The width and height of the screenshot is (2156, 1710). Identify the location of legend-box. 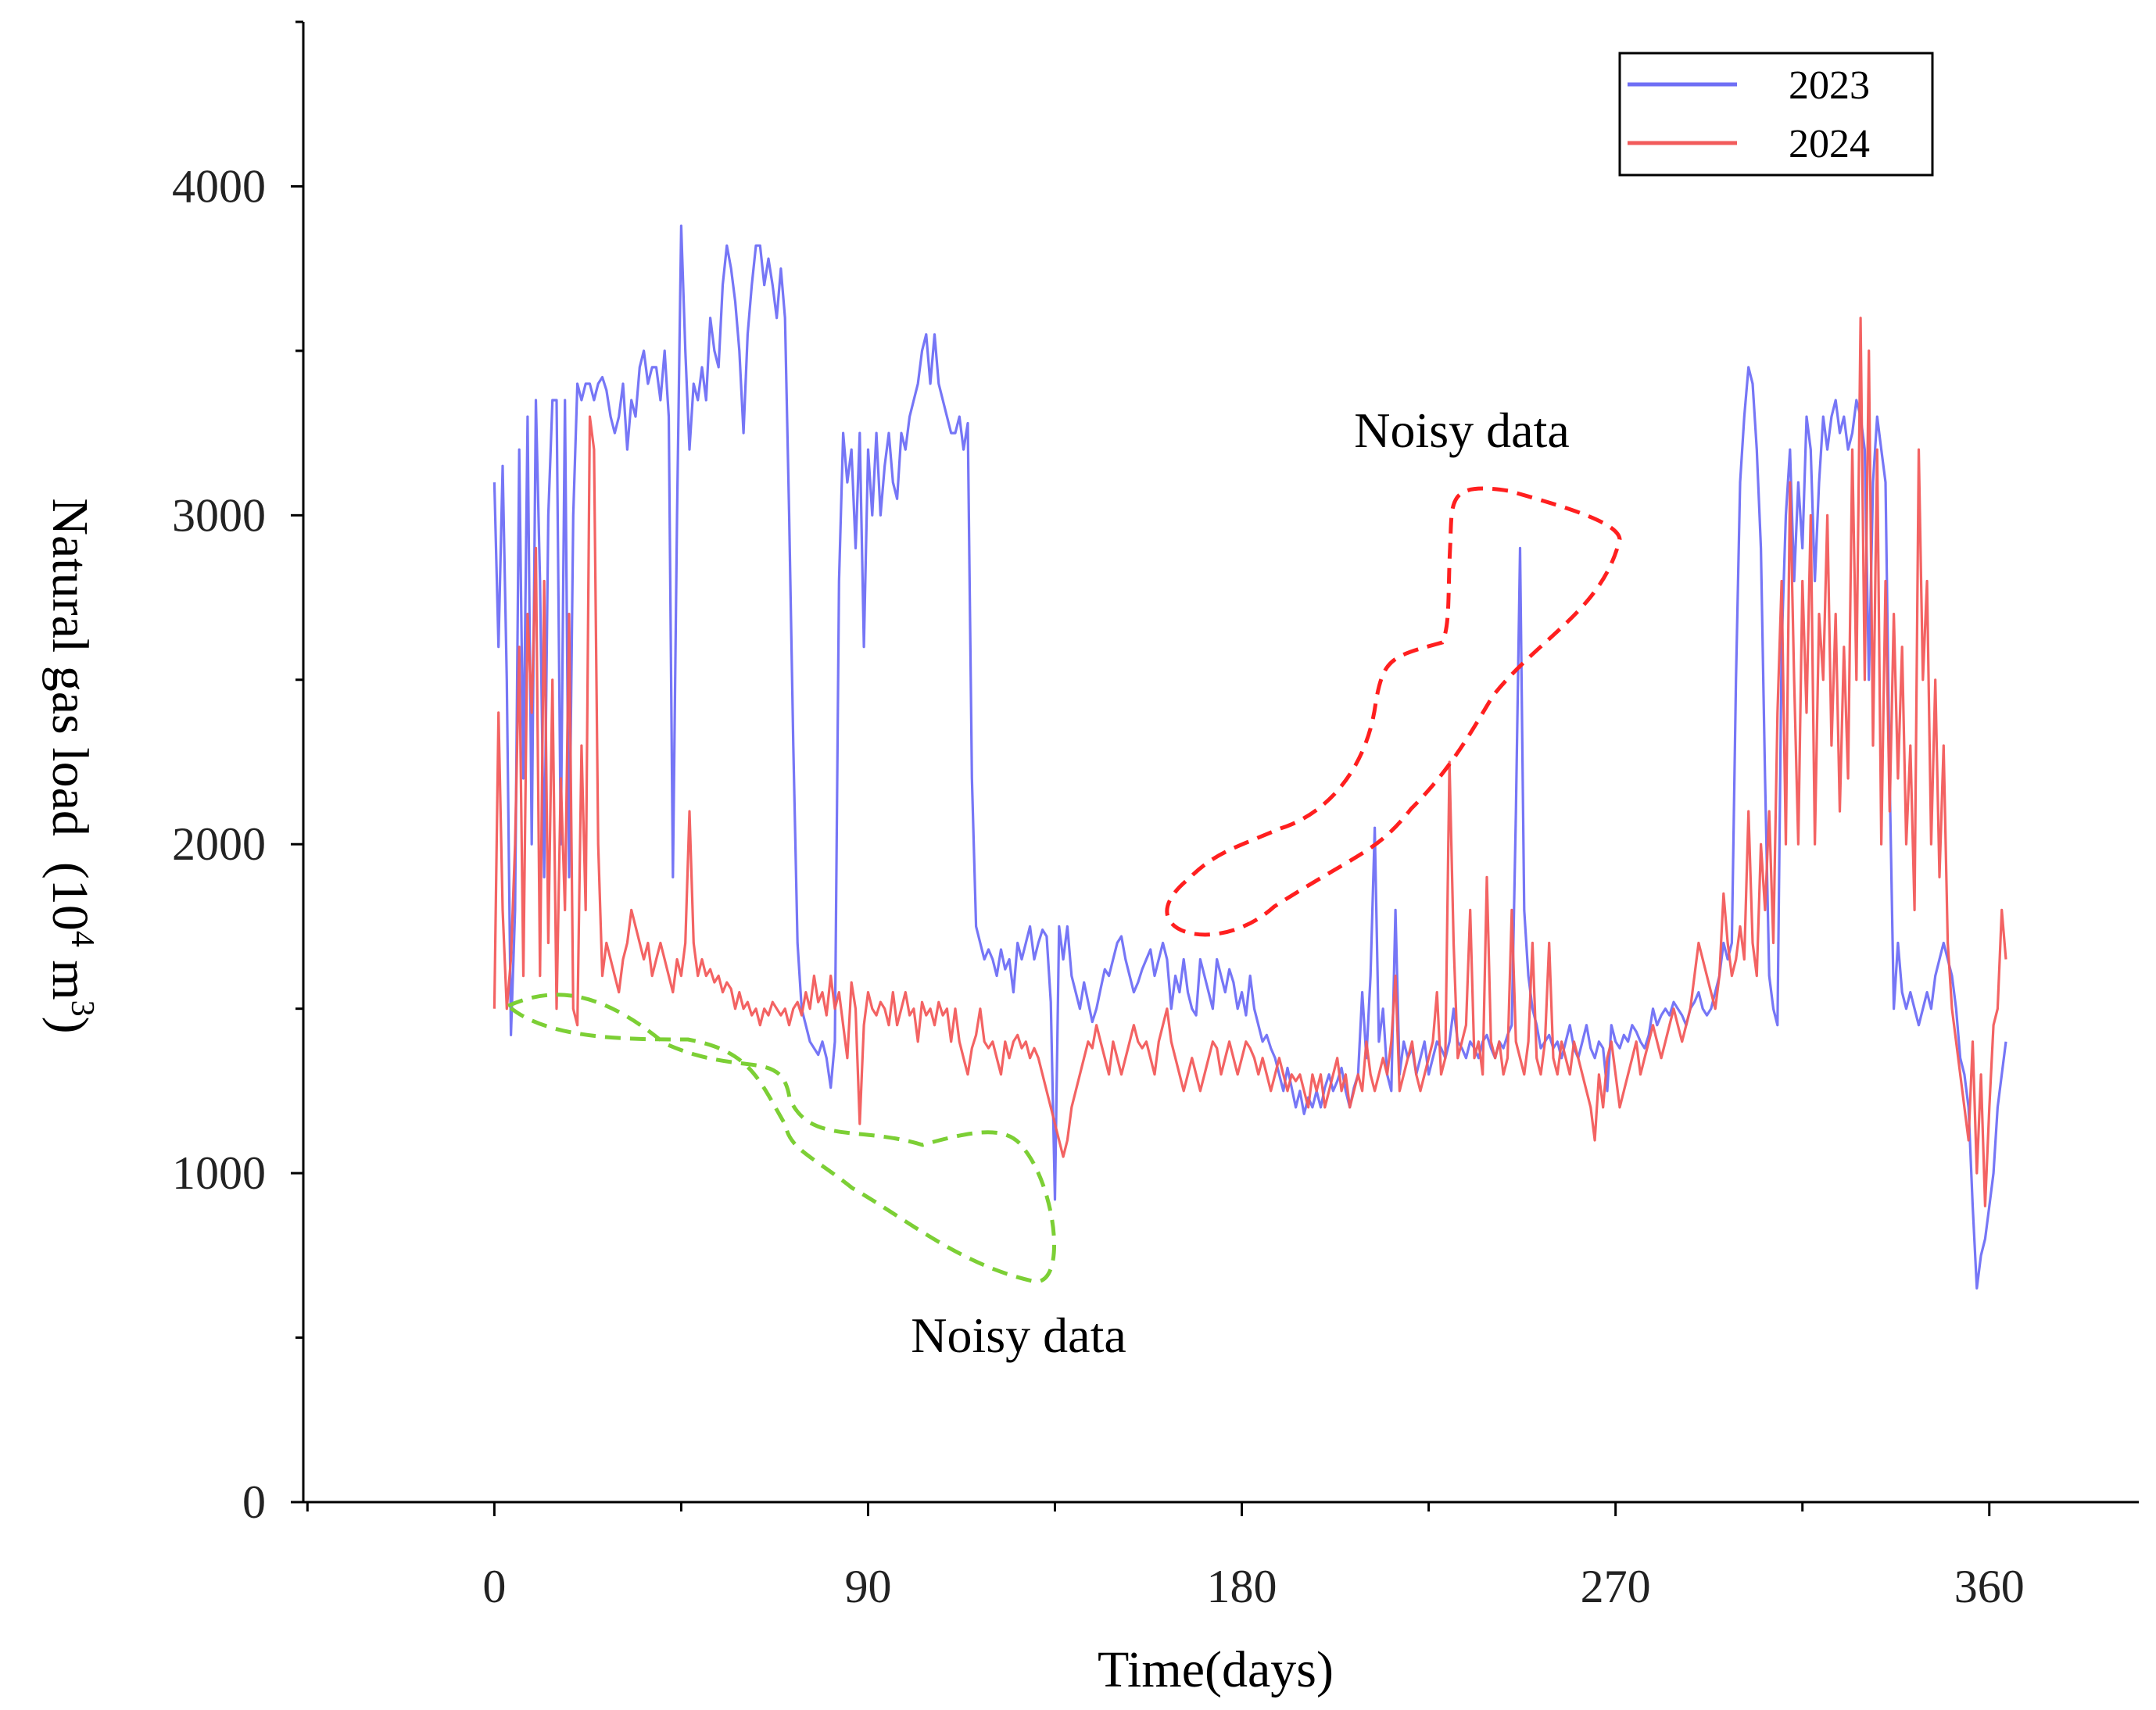
(1776, 114).